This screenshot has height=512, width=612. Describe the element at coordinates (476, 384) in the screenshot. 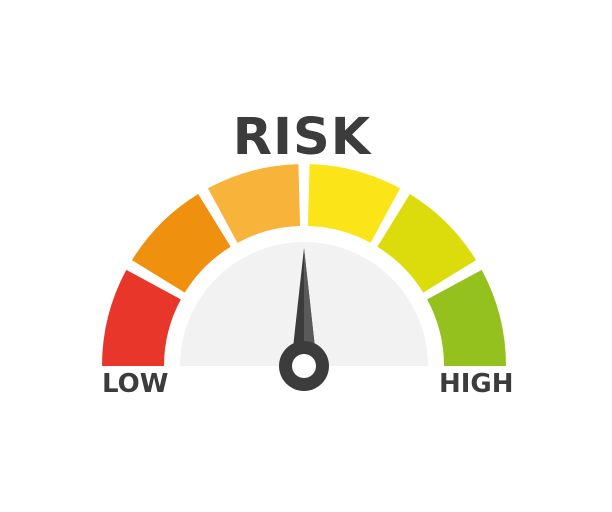

I see `high-label: HIGH` at that location.